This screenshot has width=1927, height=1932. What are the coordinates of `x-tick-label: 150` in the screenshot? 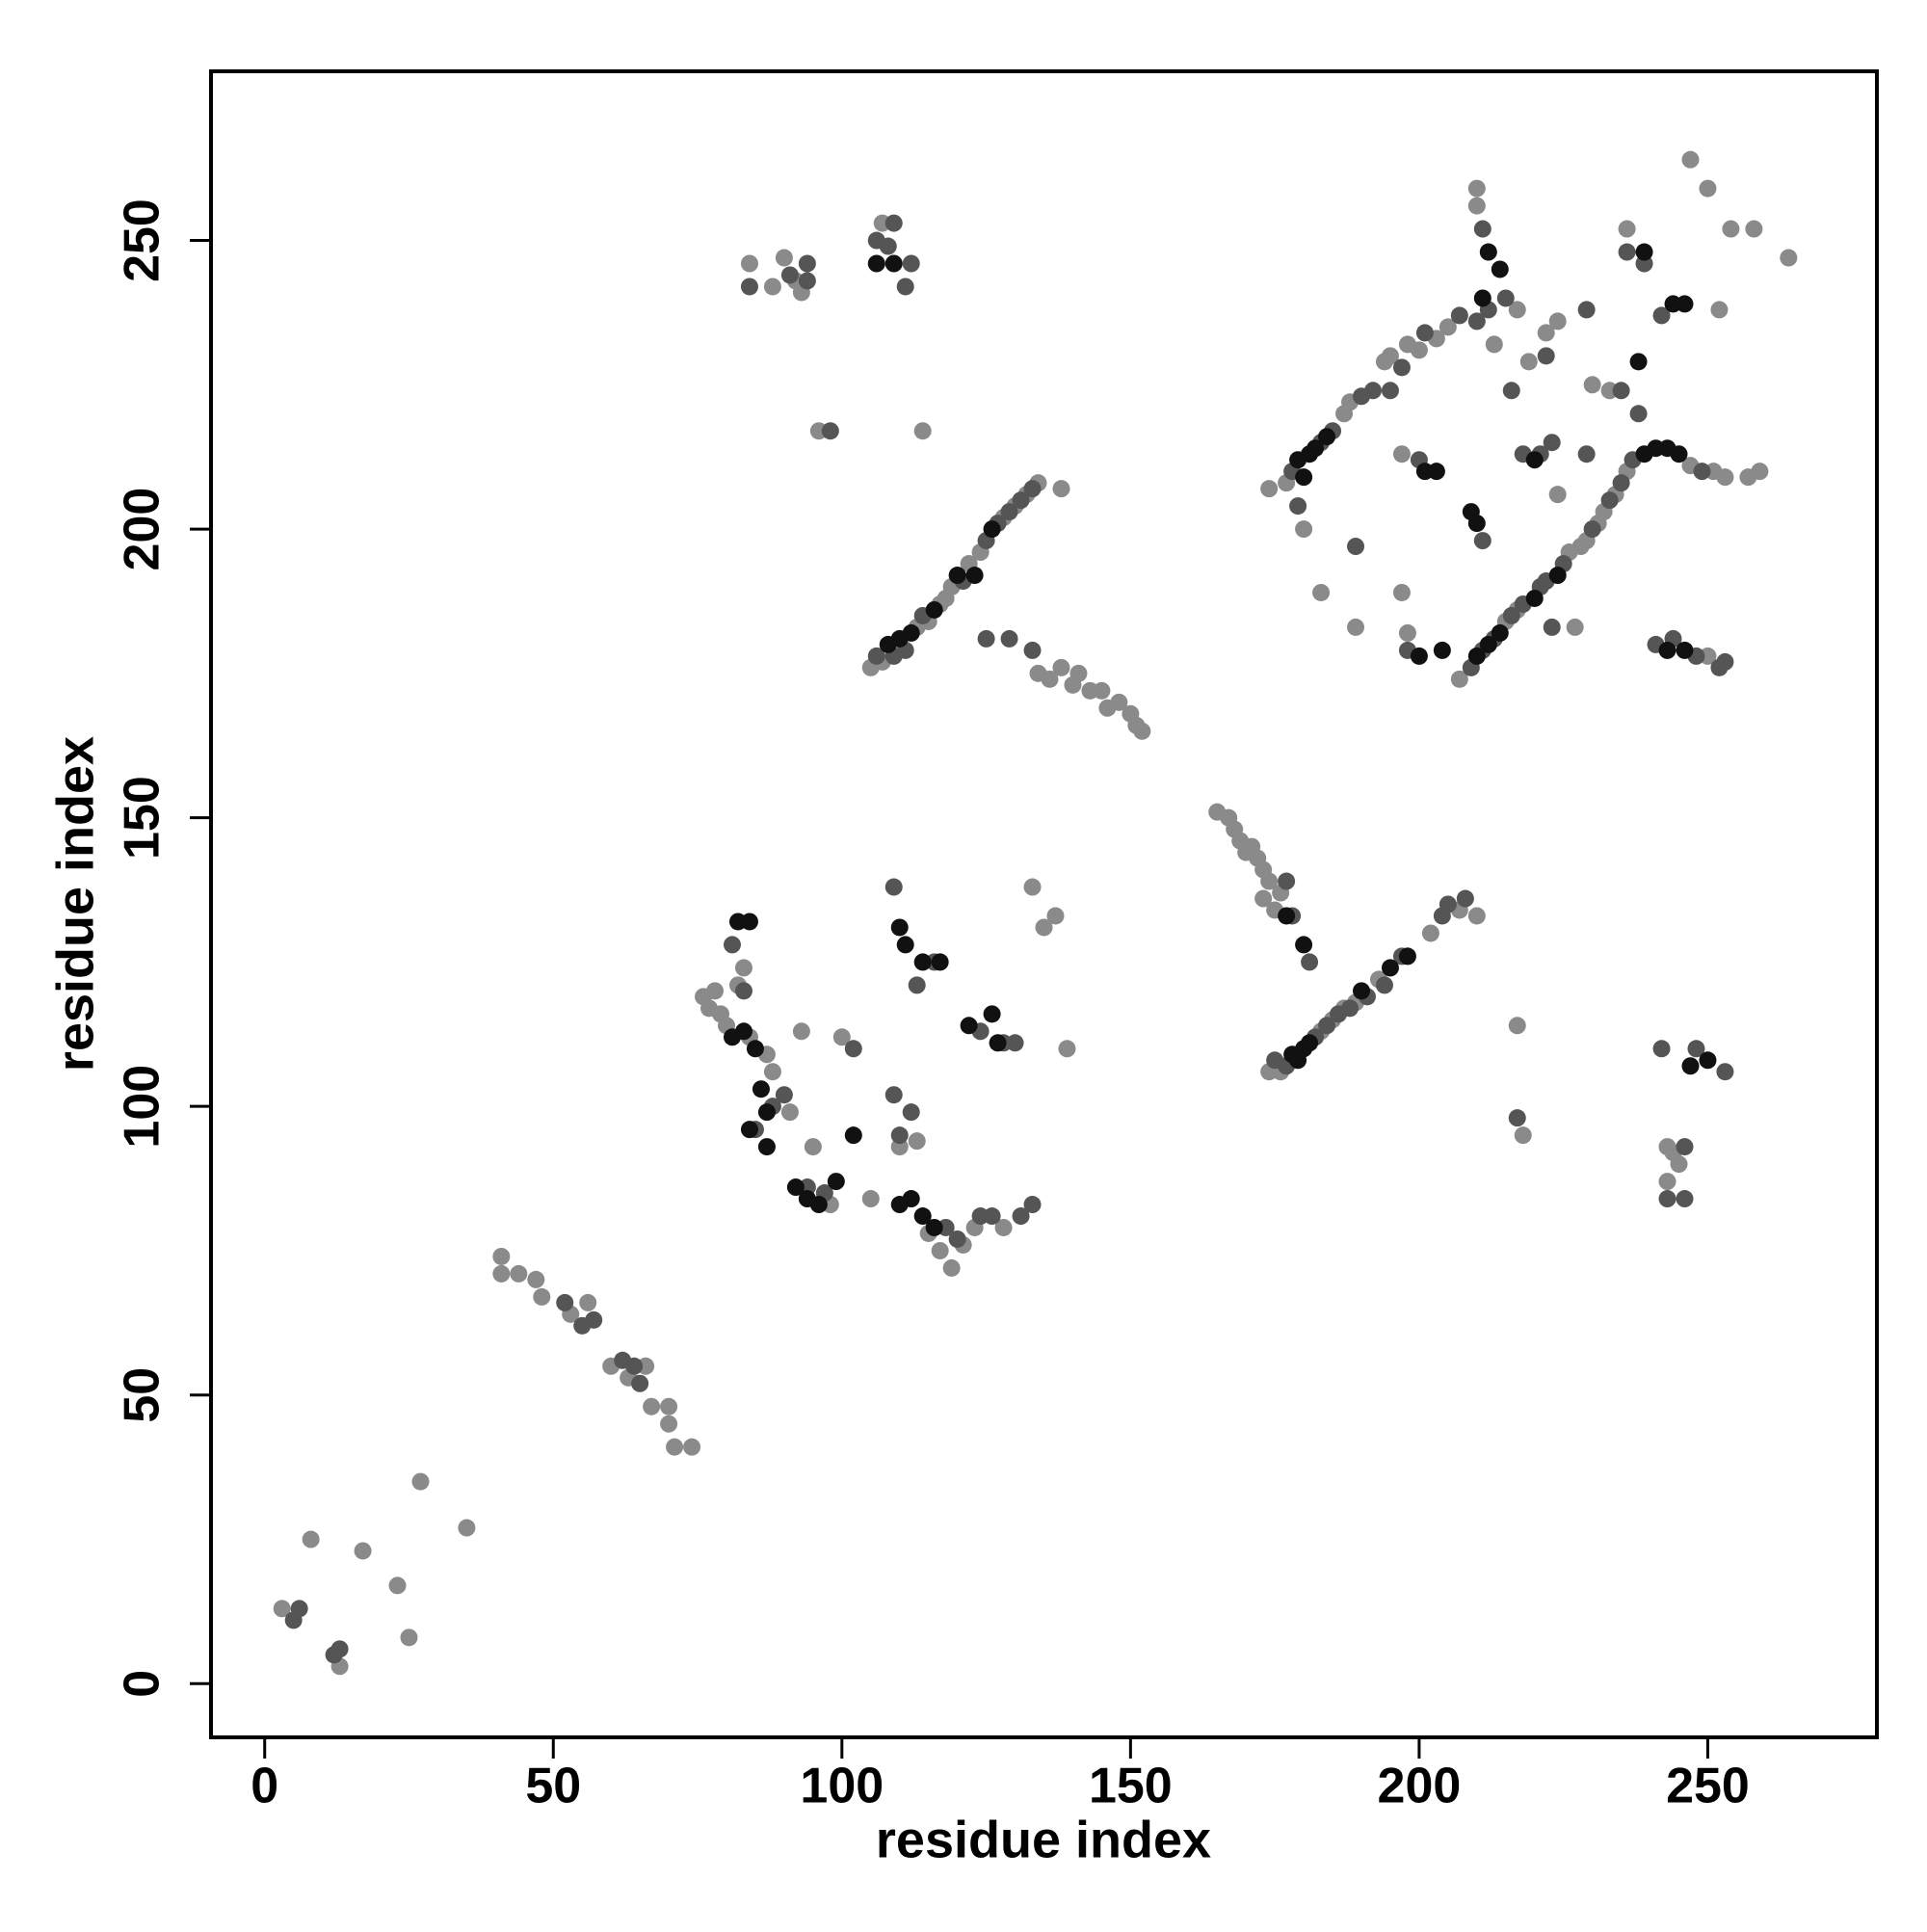 It's located at (1131, 1786).